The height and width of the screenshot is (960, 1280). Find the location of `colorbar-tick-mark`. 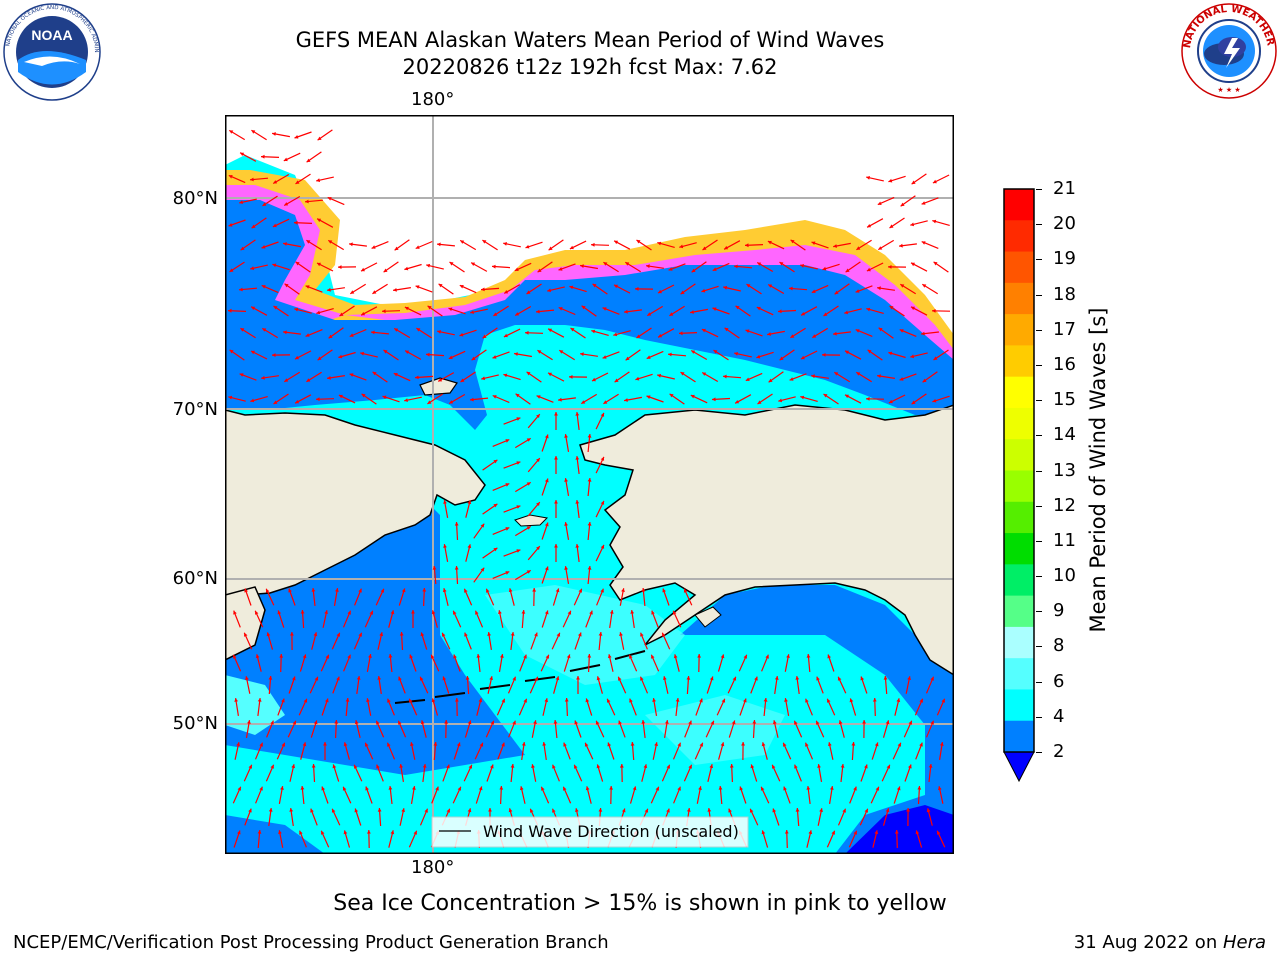

colorbar-tick-mark is located at coordinates (1039, 506).